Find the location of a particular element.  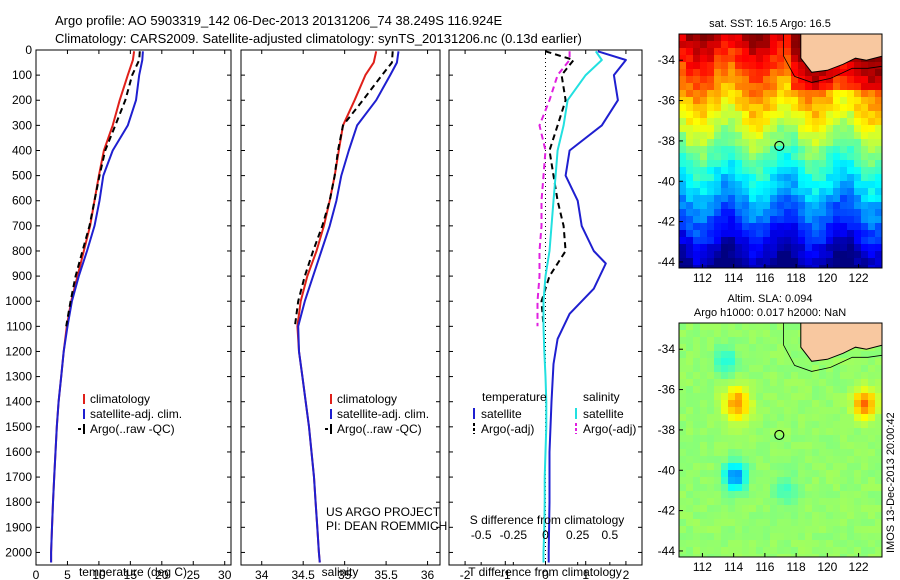

sla-lat-tick-label: -44 is located at coordinates (667, 551).